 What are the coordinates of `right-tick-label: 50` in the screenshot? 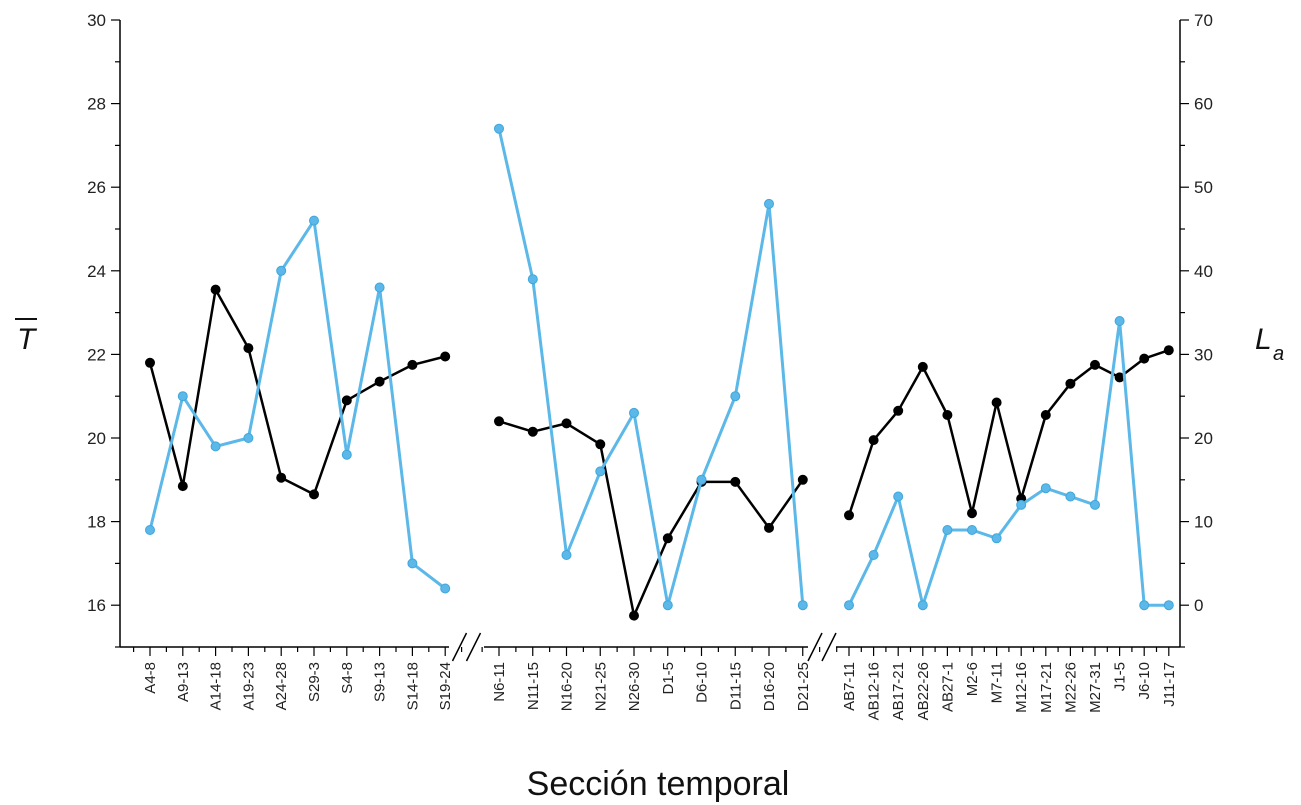 It's located at (1203, 187).